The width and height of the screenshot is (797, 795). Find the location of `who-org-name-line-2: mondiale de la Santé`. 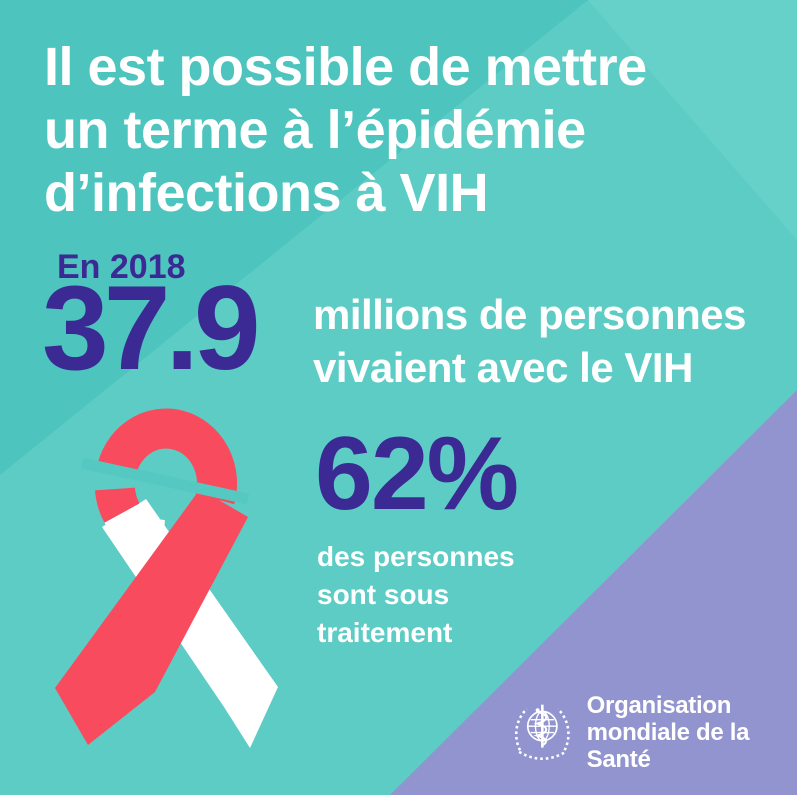

who-org-name-line-2: mondiale de la Santé is located at coordinates (668, 746).